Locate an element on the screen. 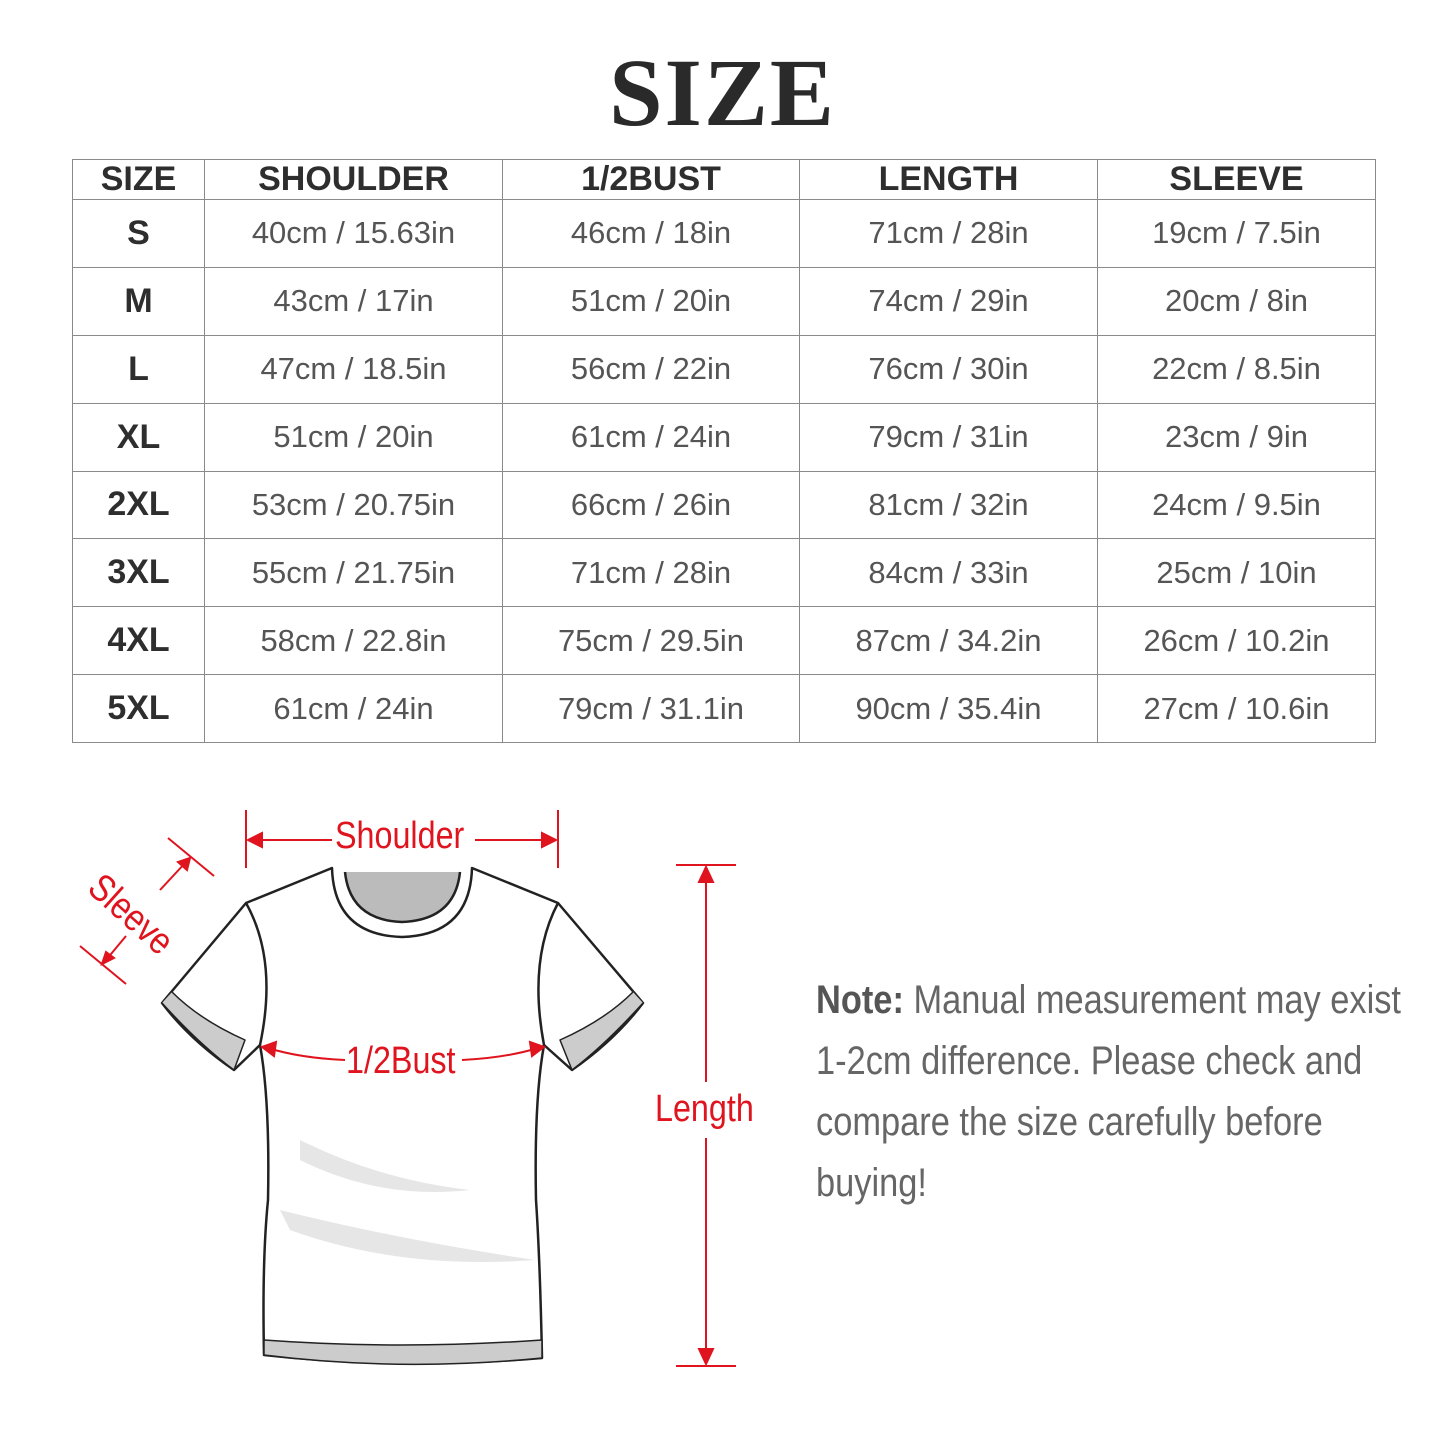  size-cell: S is located at coordinates (138, 233).